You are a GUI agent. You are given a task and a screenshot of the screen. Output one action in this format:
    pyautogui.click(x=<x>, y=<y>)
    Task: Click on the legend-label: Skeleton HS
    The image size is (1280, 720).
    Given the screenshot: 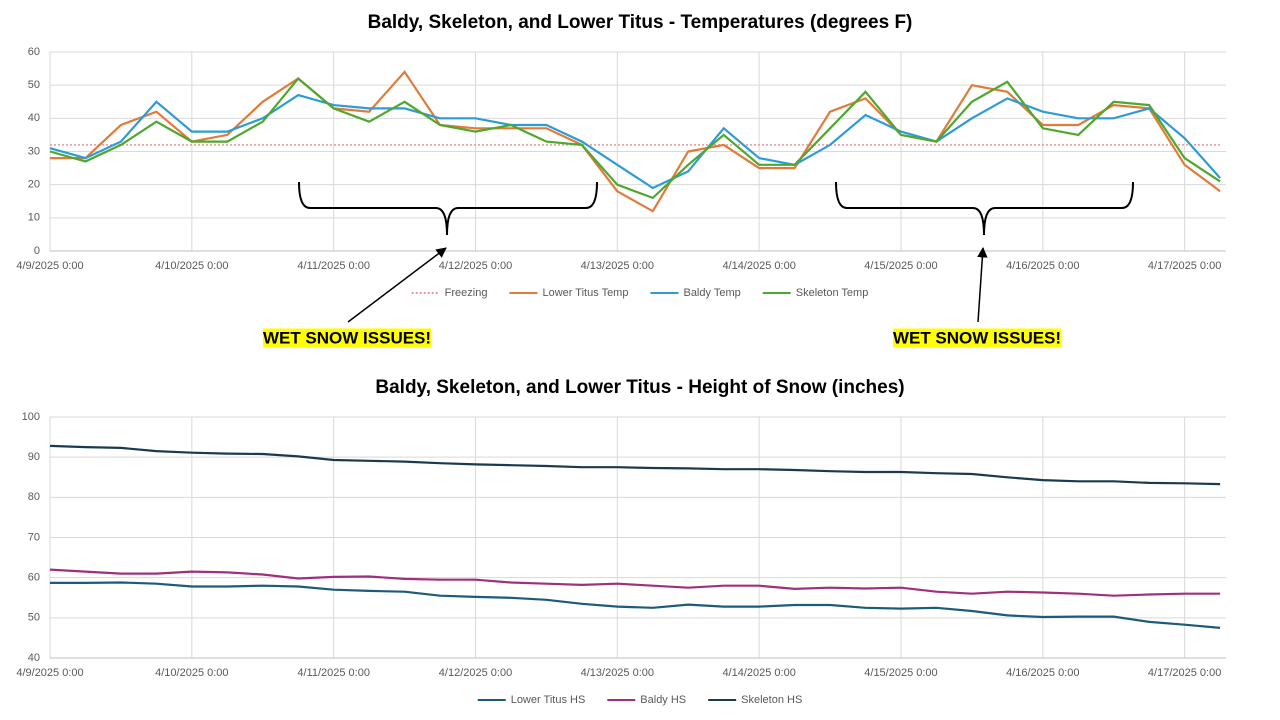 What is the action you would take?
    pyautogui.click(x=771, y=700)
    